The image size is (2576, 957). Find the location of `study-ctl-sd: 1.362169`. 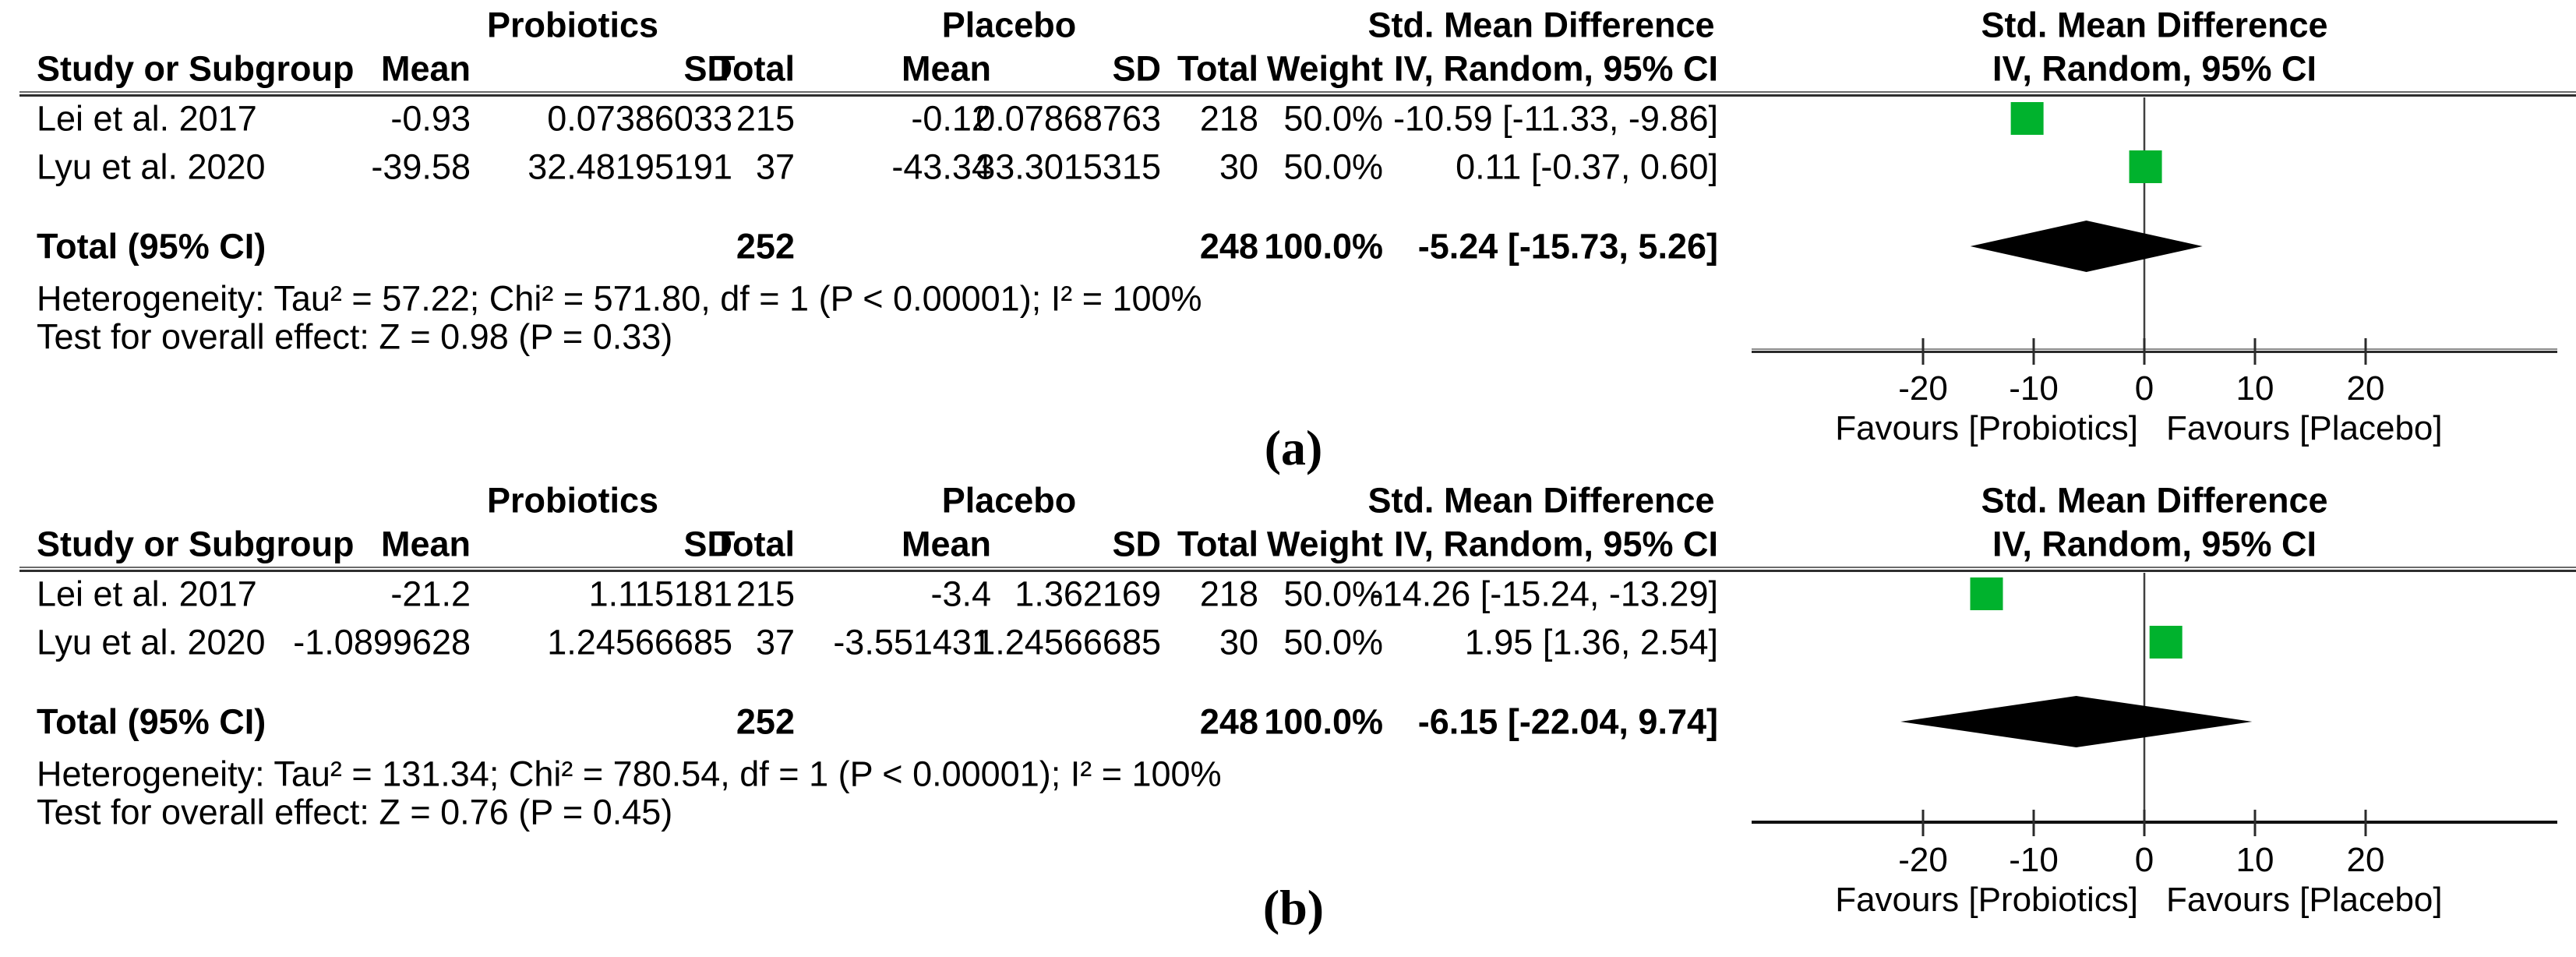

study-ctl-sd: 1.362169 is located at coordinates (1088, 594).